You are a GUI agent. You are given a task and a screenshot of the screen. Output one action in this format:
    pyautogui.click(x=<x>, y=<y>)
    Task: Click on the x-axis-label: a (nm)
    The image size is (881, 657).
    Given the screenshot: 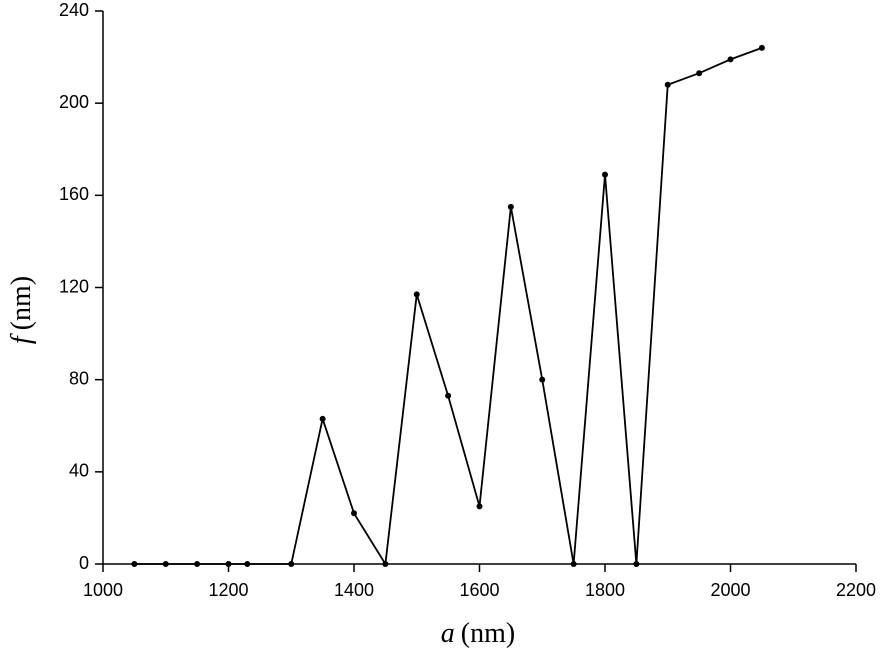 What is the action you would take?
    pyautogui.click(x=478, y=633)
    